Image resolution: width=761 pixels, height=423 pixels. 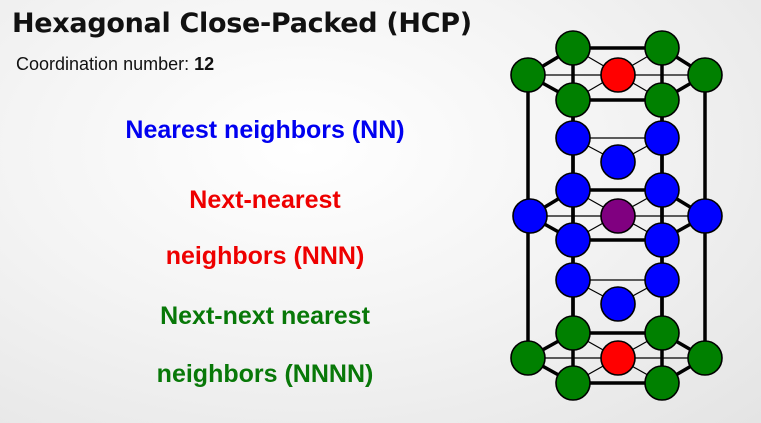 What do you see at coordinates (242, 23) in the screenshot?
I see `page-title: Hexagonal Close-Packed (HCP)` at bounding box center [242, 23].